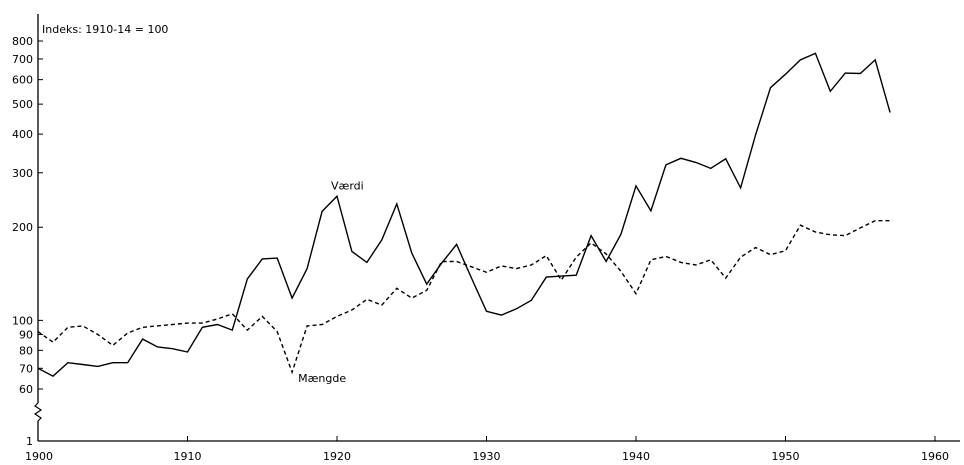 The height and width of the screenshot is (465, 964). I want to click on y-tick-label: 70, so click(26, 368).